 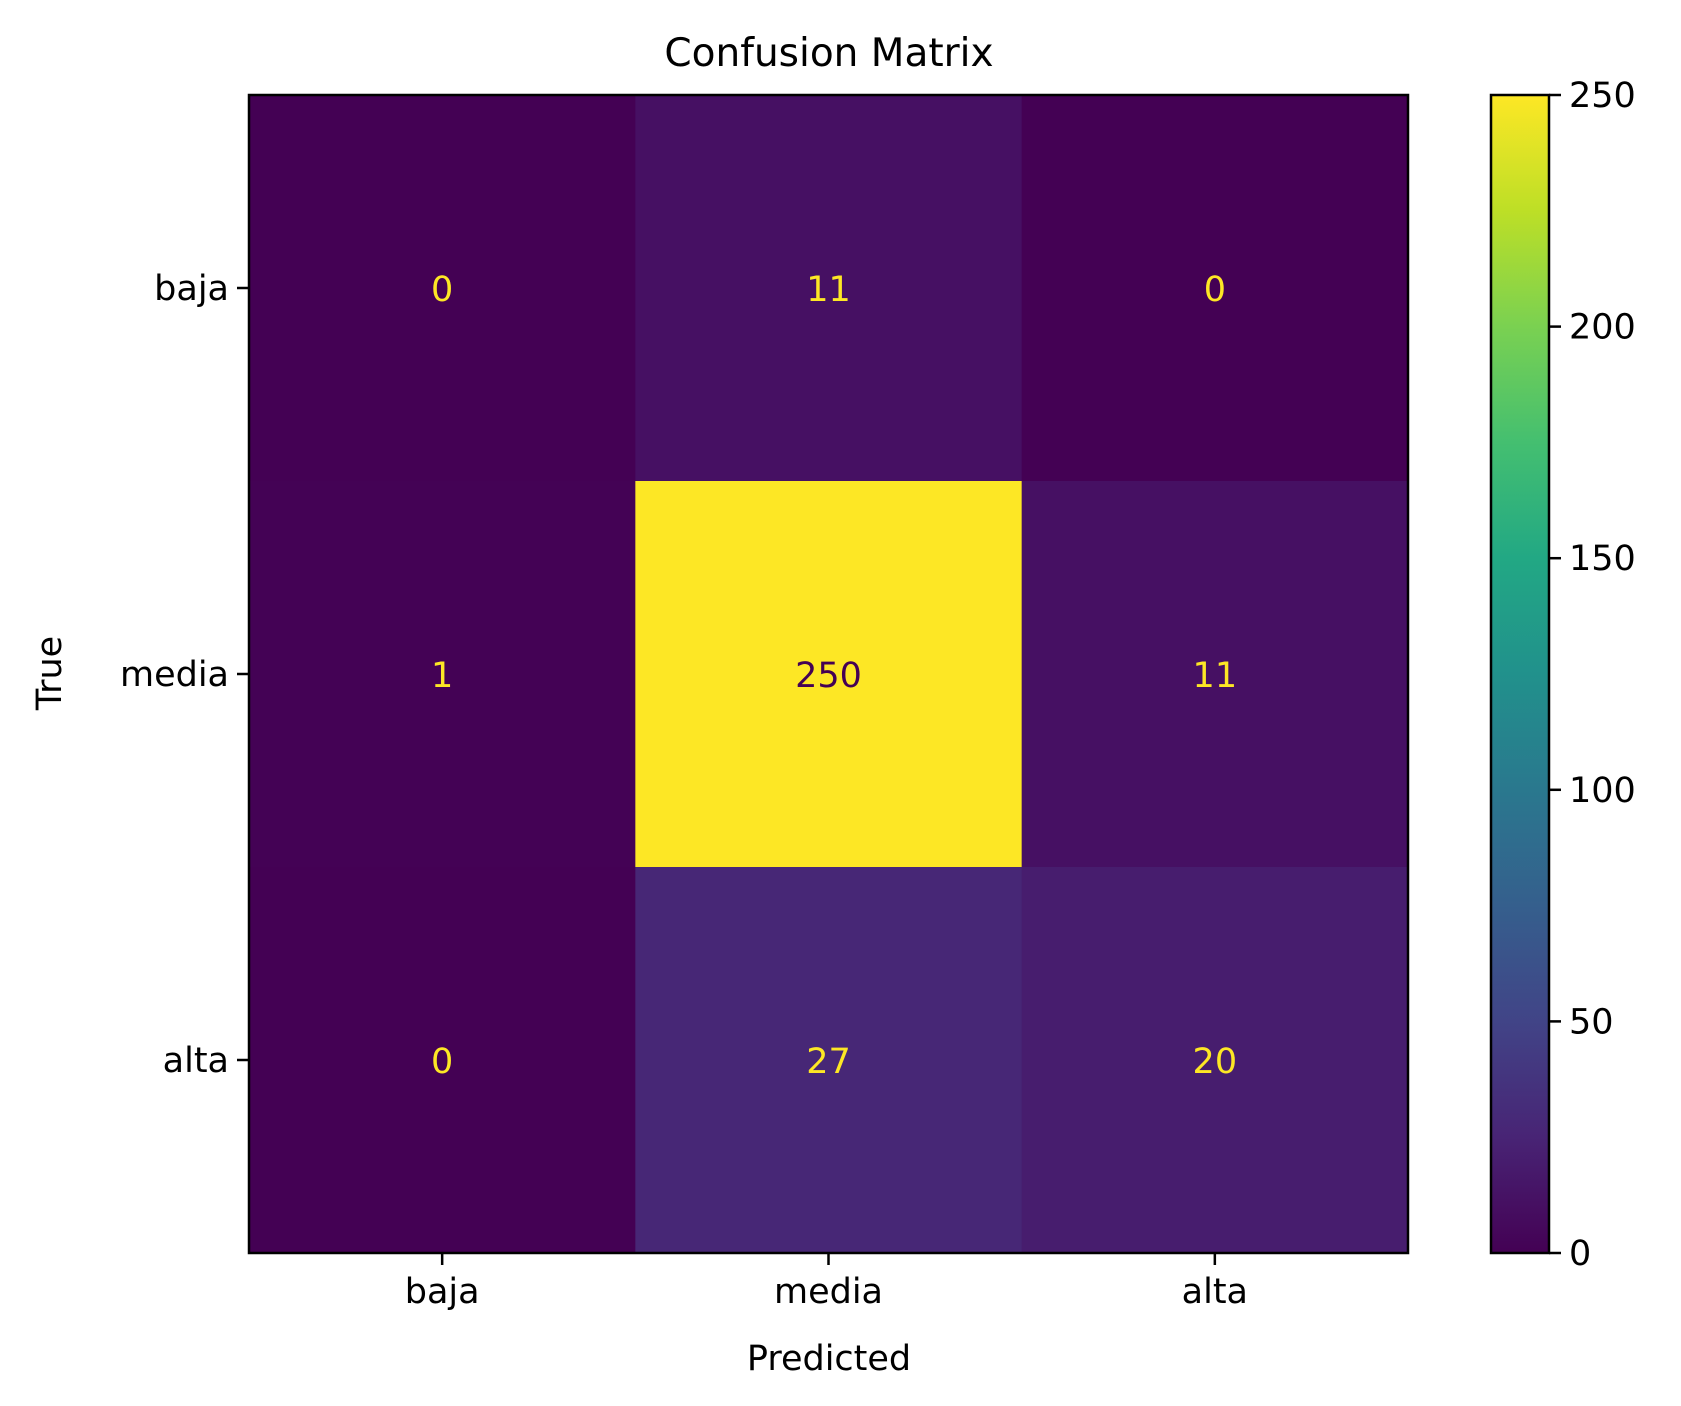 What do you see at coordinates (191, 289) in the screenshot?
I see `y-tick-label: baja` at bounding box center [191, 289].